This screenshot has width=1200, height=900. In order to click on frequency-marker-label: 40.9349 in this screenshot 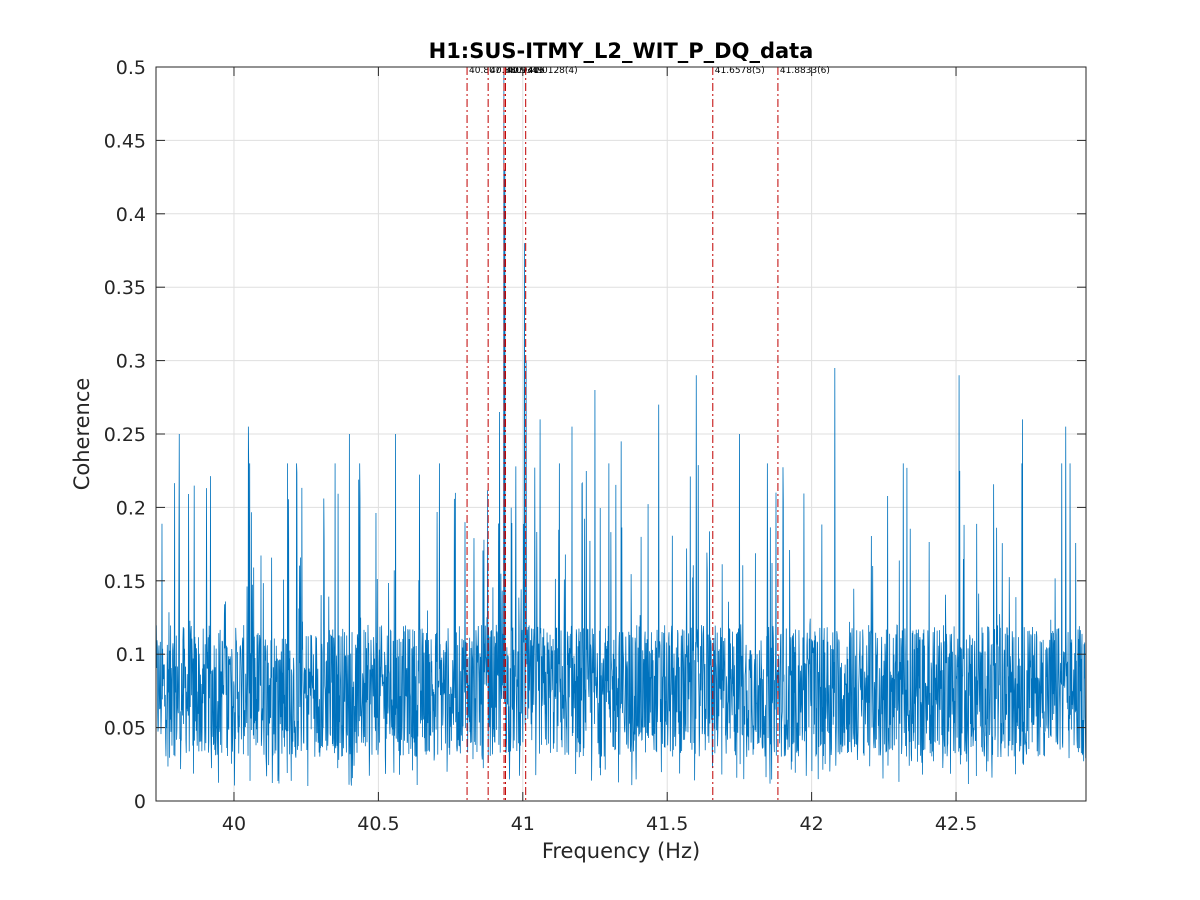, I will do `click(524, 71)`.